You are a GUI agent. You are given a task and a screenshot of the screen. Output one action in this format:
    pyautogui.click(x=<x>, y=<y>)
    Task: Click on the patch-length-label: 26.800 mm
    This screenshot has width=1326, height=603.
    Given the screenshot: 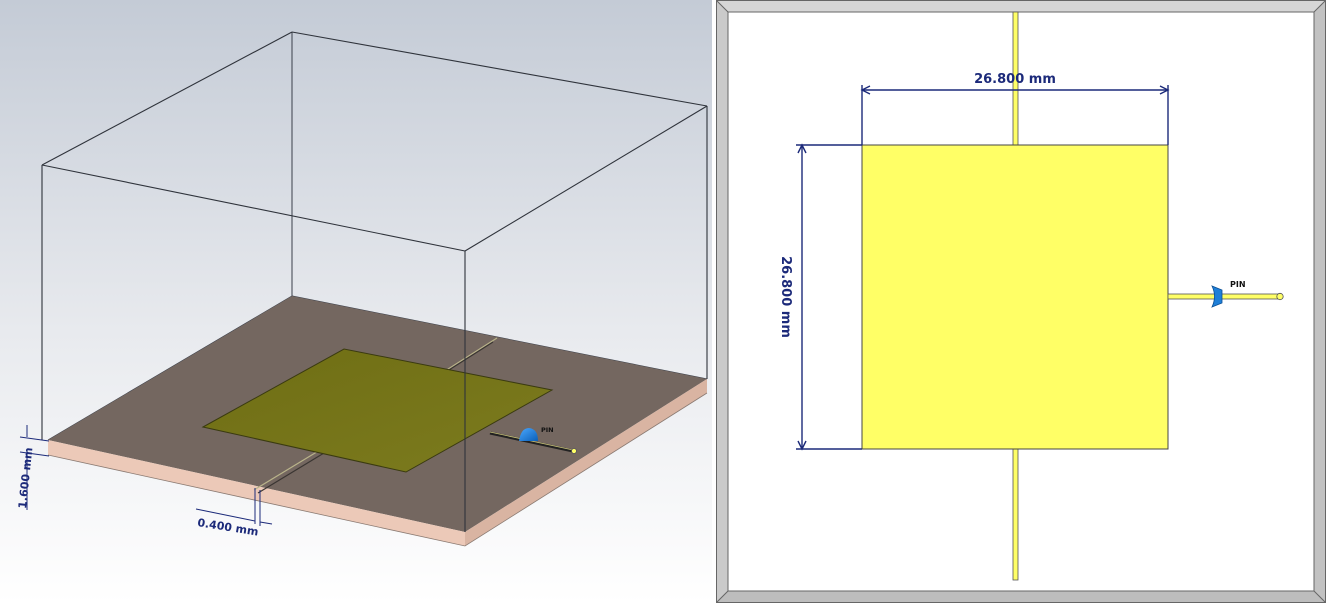 What is the action you would take?
    pyautogui.click(x=785, y=297)
    